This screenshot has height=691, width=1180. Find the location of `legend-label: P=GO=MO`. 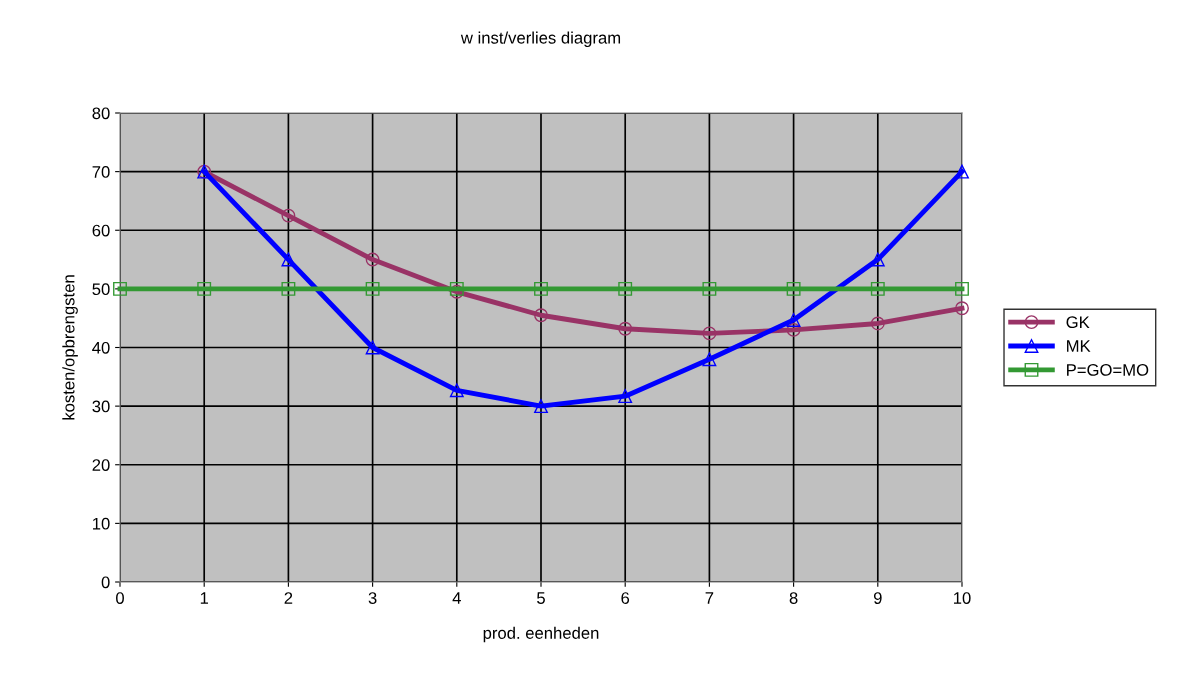

legend-label: P=GO=MO is located at coordinates (1108, 370).